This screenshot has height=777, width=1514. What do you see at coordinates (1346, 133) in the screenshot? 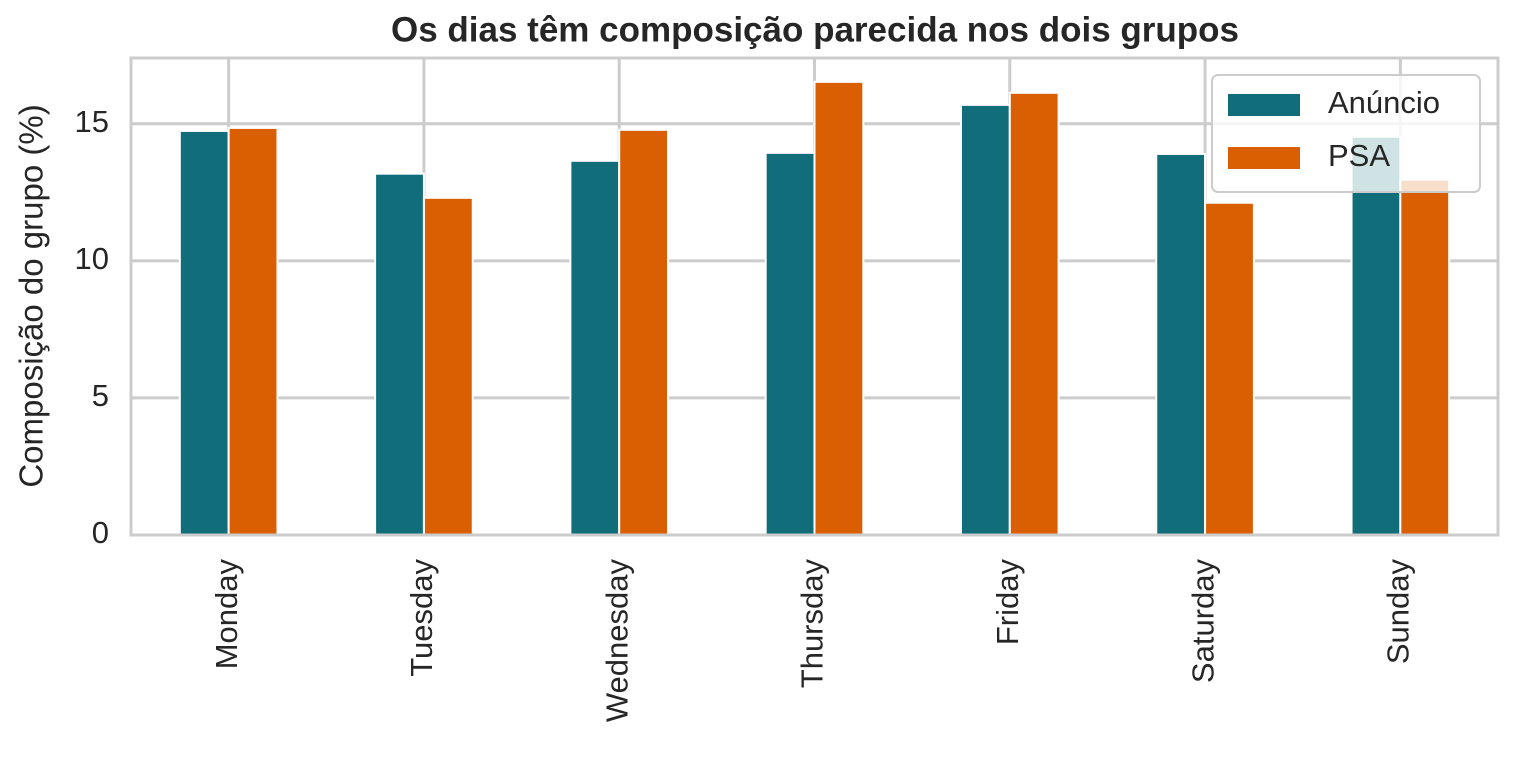
I see `legend: Anúncio PSA` at bounding box center [1346, 133].